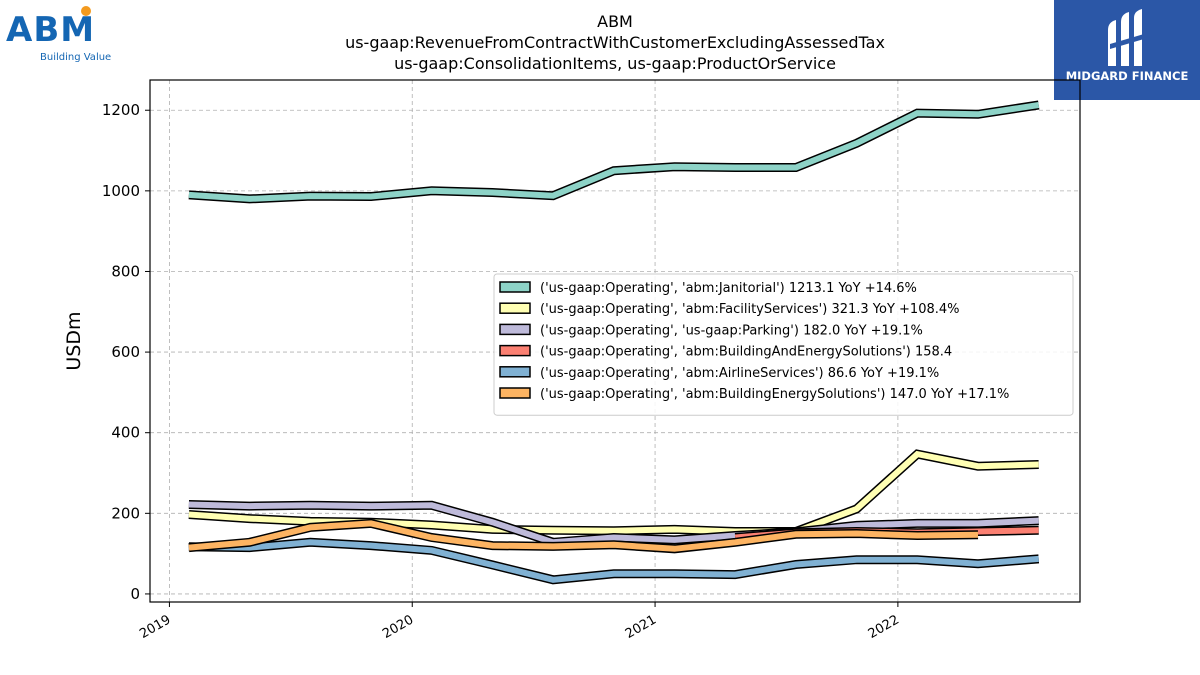 This screenshot has width=1200, height=675. What do you see at coordinates (519, 622) in the screenshot?
I see `x-axis: 2019 2020 2021 2022` at bounding box center [519, 622].